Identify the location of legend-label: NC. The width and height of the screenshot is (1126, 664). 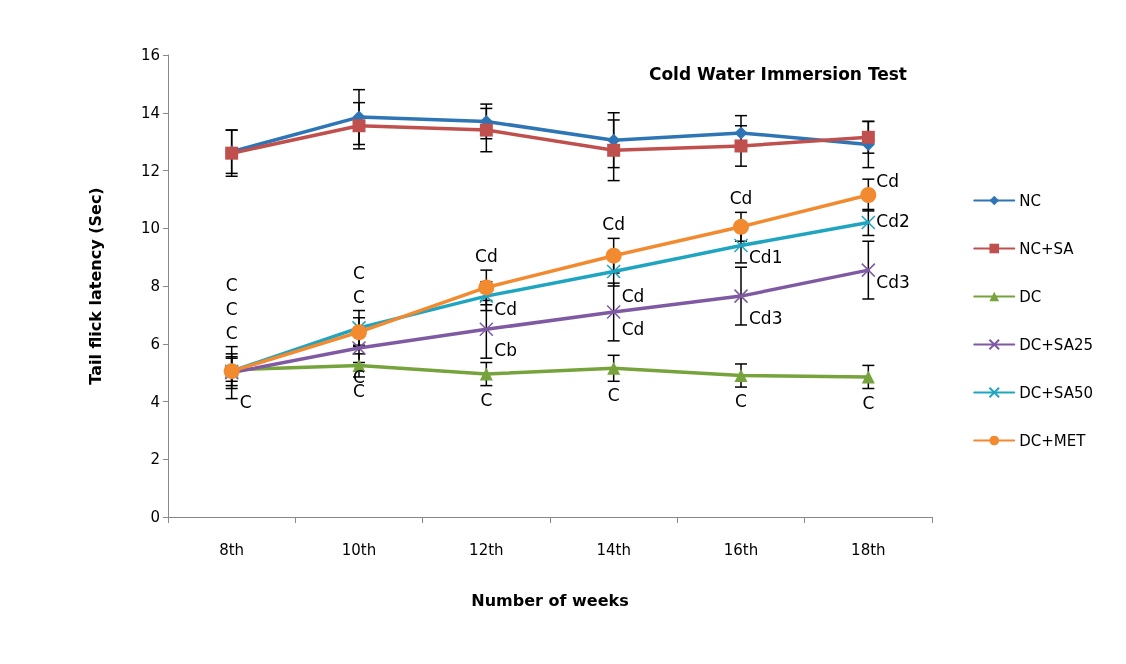
(1030, 200).